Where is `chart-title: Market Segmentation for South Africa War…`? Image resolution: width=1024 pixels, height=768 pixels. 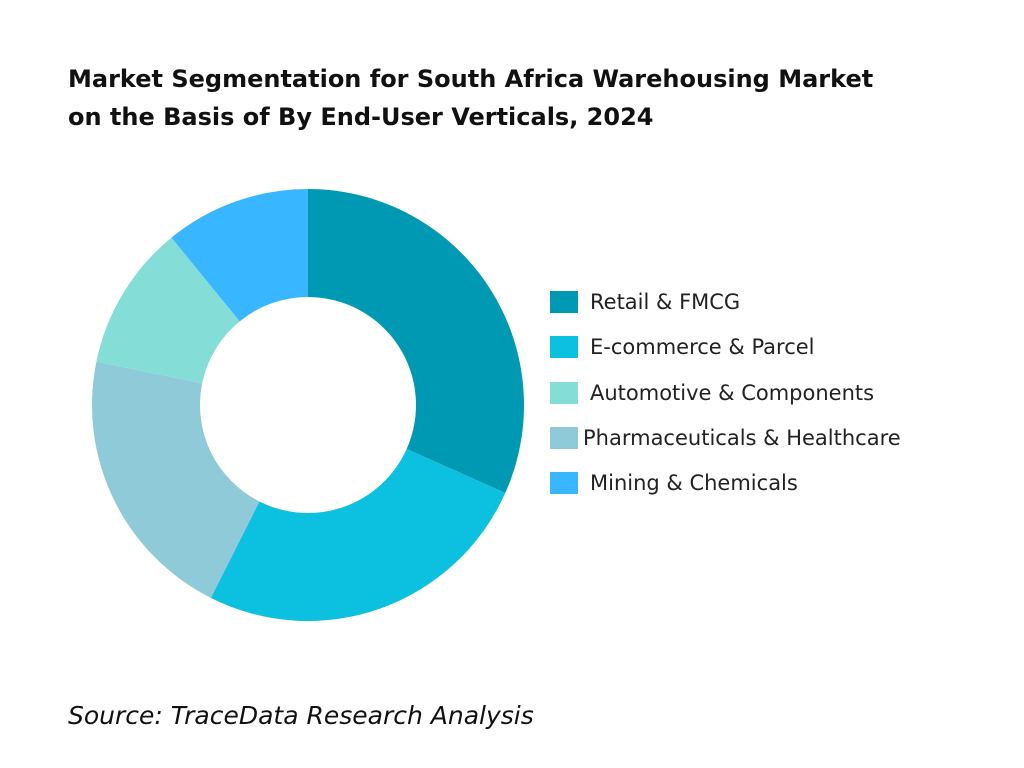
chart-title: Market Segmentation for South Africa War… is located at coordinates (518, 98).